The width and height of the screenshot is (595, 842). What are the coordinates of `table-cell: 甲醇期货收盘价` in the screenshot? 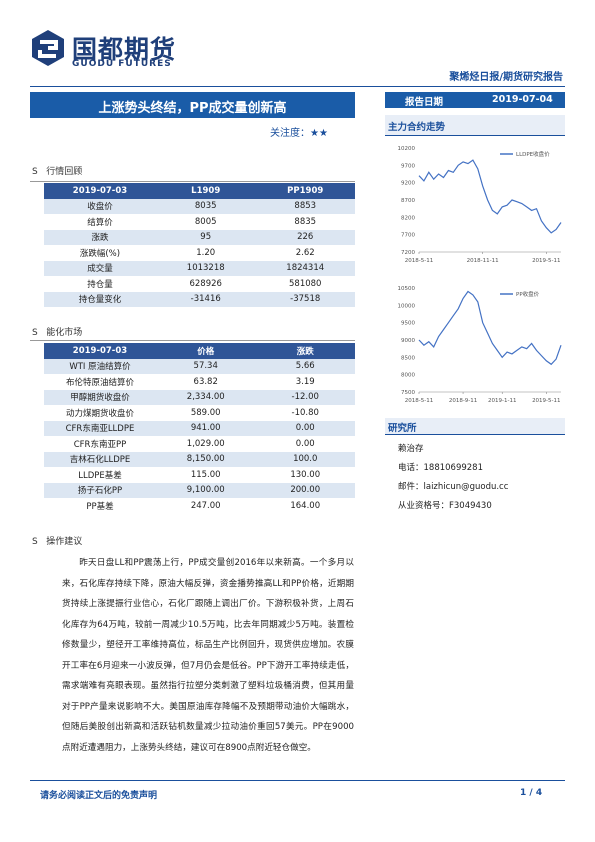 It's located at (100, 397).